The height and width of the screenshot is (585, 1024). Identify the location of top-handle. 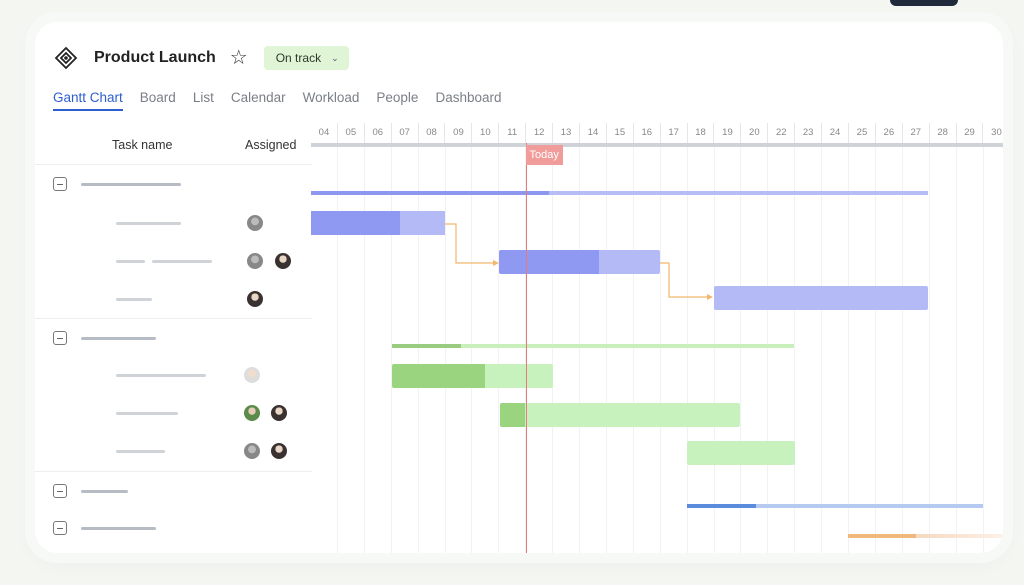
(924, 3).